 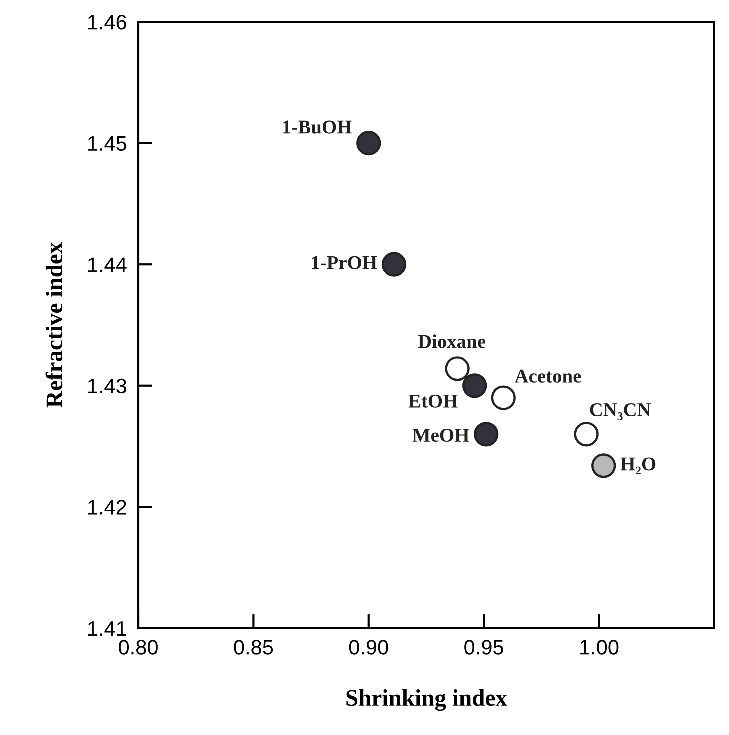 I want to click on y-tick-label: 1.41, so click(x=107, y=629).